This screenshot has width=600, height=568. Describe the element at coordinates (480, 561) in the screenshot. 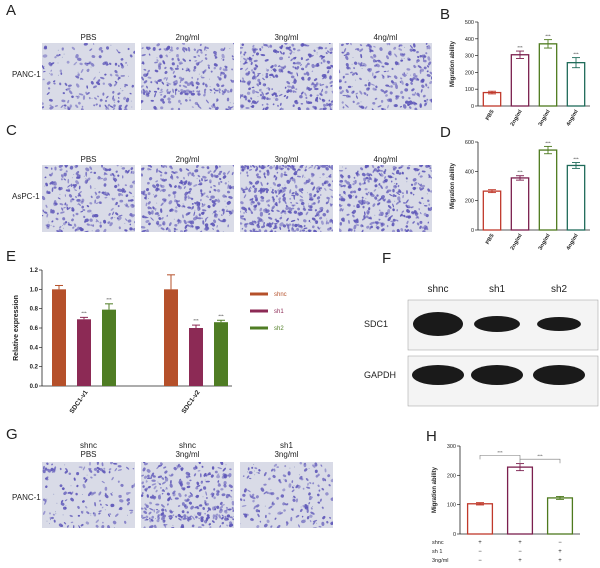

I see `condition-mark: −` at that location.